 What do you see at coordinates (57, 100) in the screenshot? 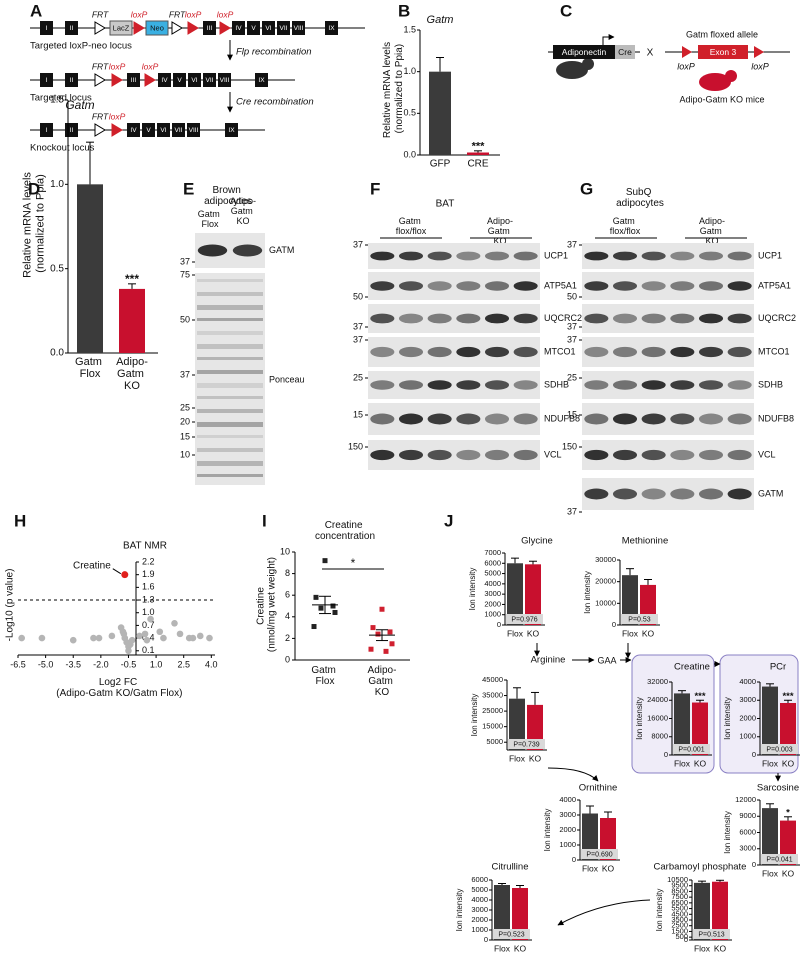
I see `y-tick-label: 1.5` at bounding box center [57, 100].